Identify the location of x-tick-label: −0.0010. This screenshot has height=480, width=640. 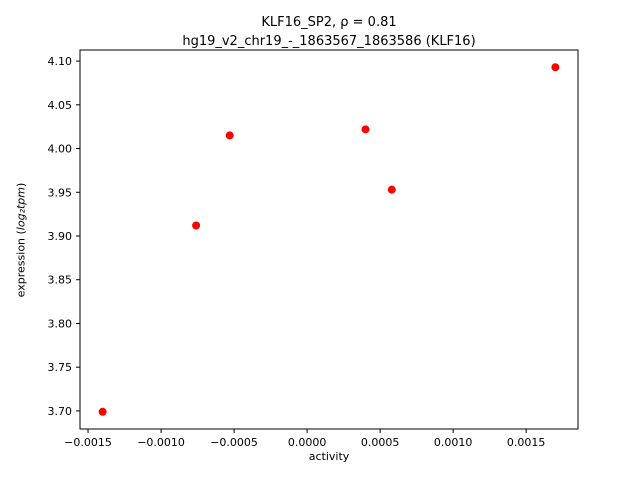
(161, 442).